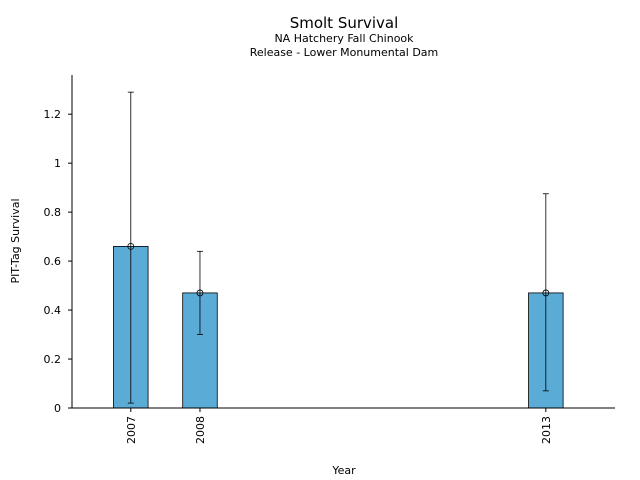 The width and height of the screenshot is (640, 480). Describe the element at coordinates (57, 408) in the screenshot. I see `y-tick-label: 0` at that location.